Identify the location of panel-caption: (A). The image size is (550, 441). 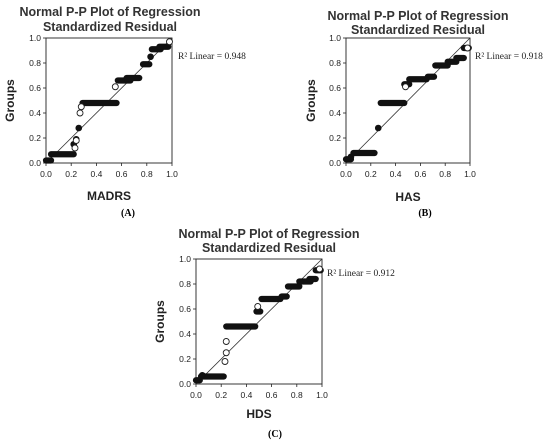
(128, 213).